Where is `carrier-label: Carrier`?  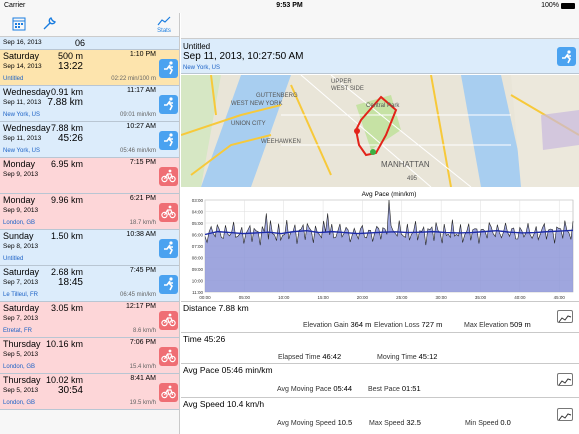
carrier-label: Carrier is located at coordinates (15, 5).